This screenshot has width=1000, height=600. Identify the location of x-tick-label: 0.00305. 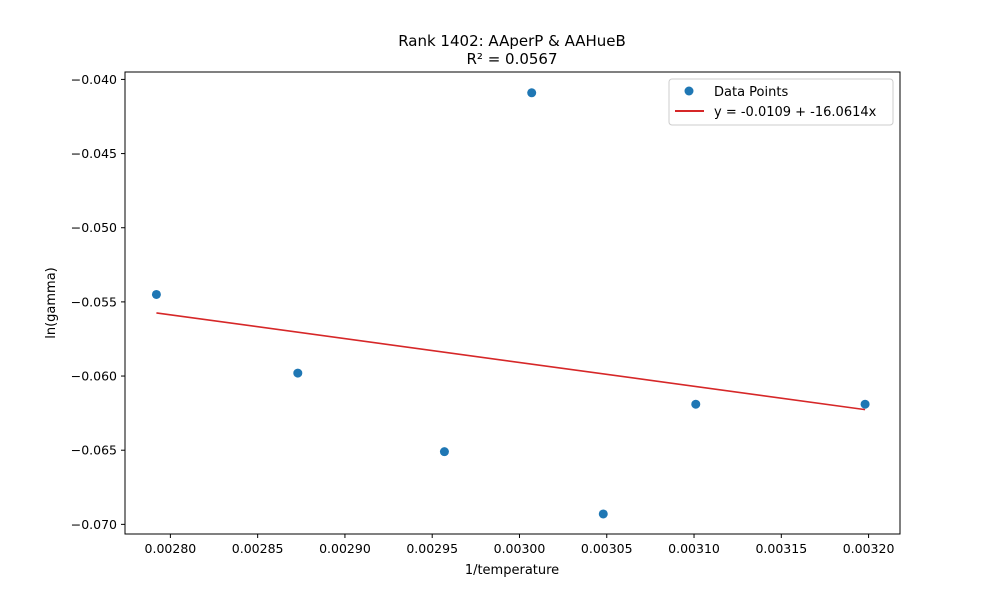
(607, 548).